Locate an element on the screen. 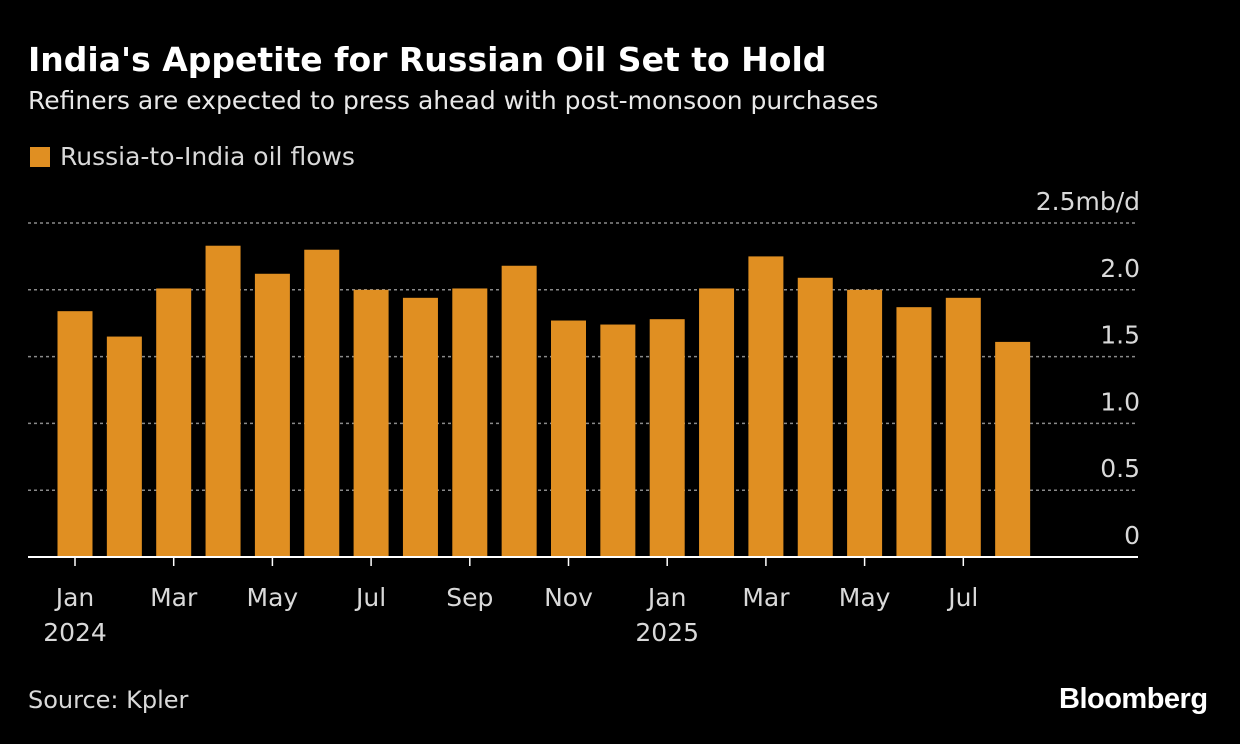 The image size is (1240, 744). source-note: Source: Kpler is located at coordinates (108, 700).